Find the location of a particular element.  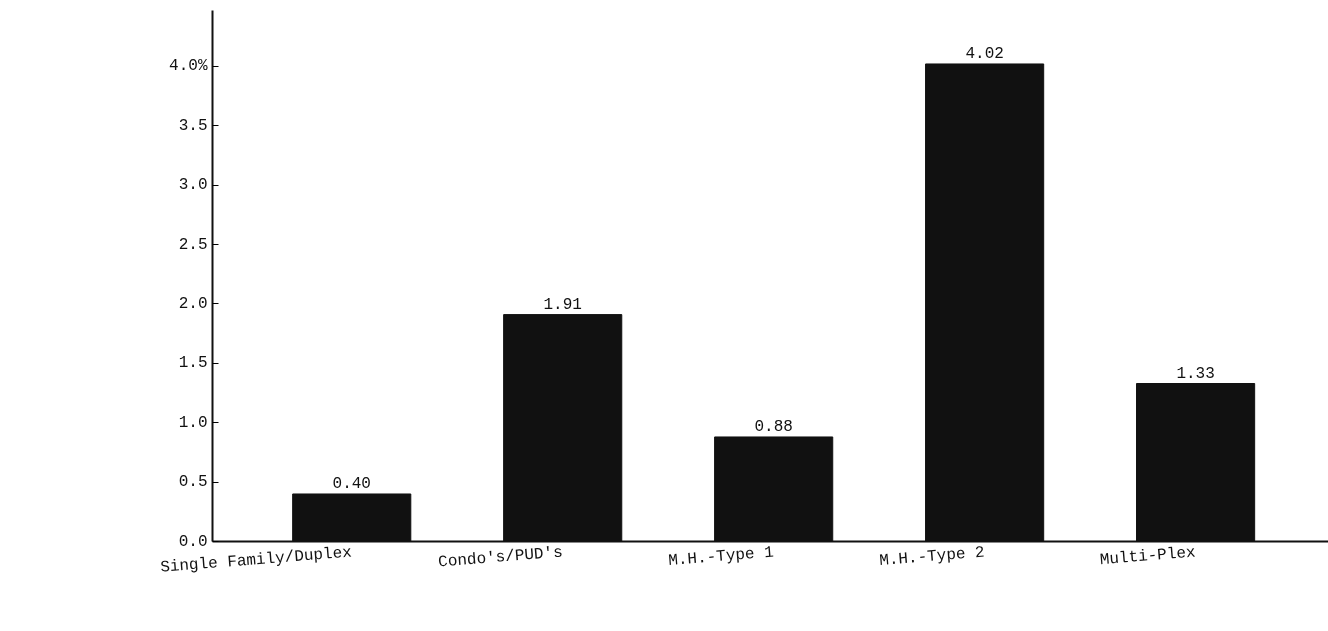

x-tick-label: Multi-Plex is located at coordinates (1148, 556).